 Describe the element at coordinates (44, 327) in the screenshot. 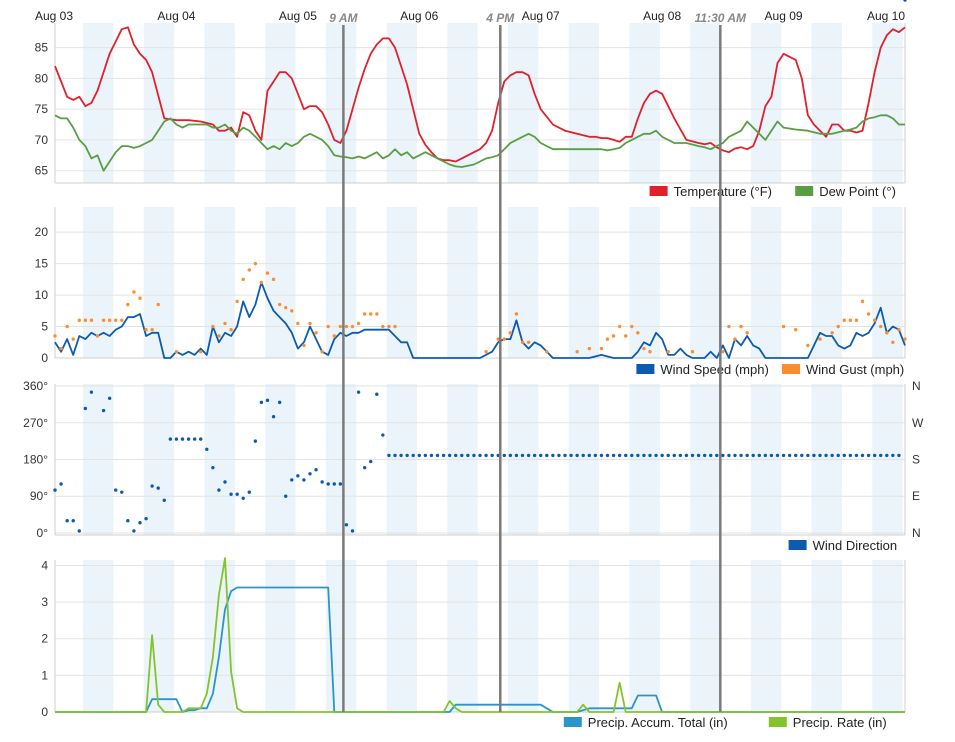

I see `y-tick-label: 5` at that location.